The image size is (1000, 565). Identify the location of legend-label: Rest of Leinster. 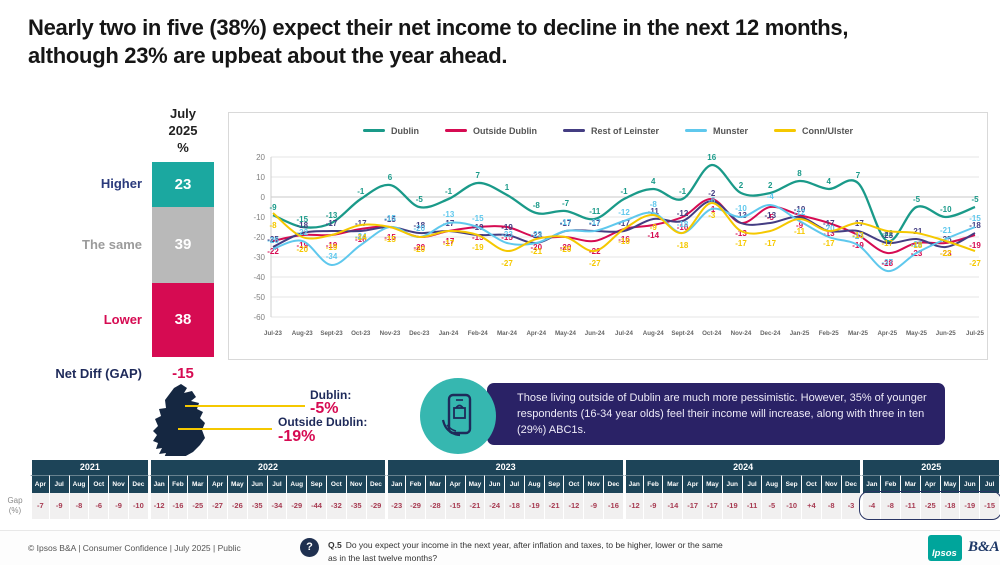
(624, 130).